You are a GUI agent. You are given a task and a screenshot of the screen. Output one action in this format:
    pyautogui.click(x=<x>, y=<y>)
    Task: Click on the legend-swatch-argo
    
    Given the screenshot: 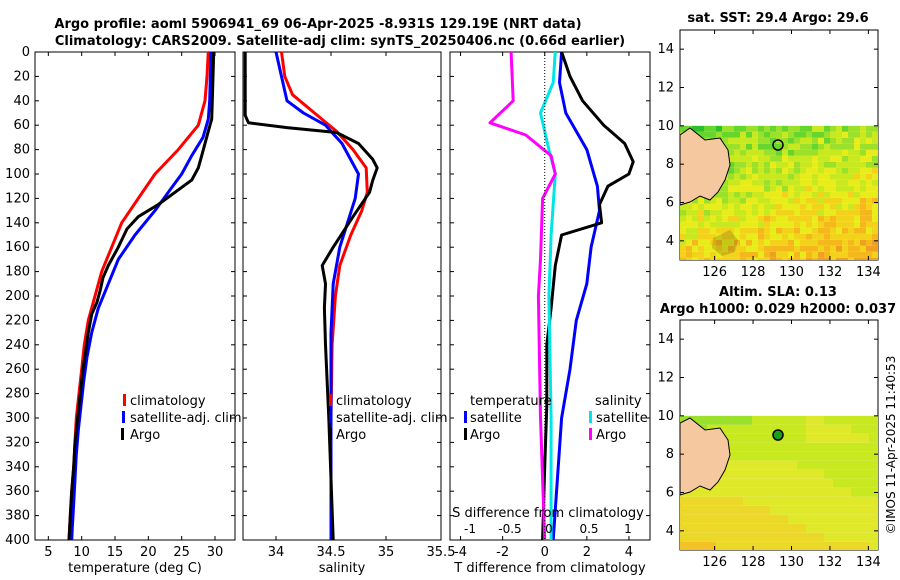 What is the action you would take?
    pyautogui.click(x=330, y=434)
    